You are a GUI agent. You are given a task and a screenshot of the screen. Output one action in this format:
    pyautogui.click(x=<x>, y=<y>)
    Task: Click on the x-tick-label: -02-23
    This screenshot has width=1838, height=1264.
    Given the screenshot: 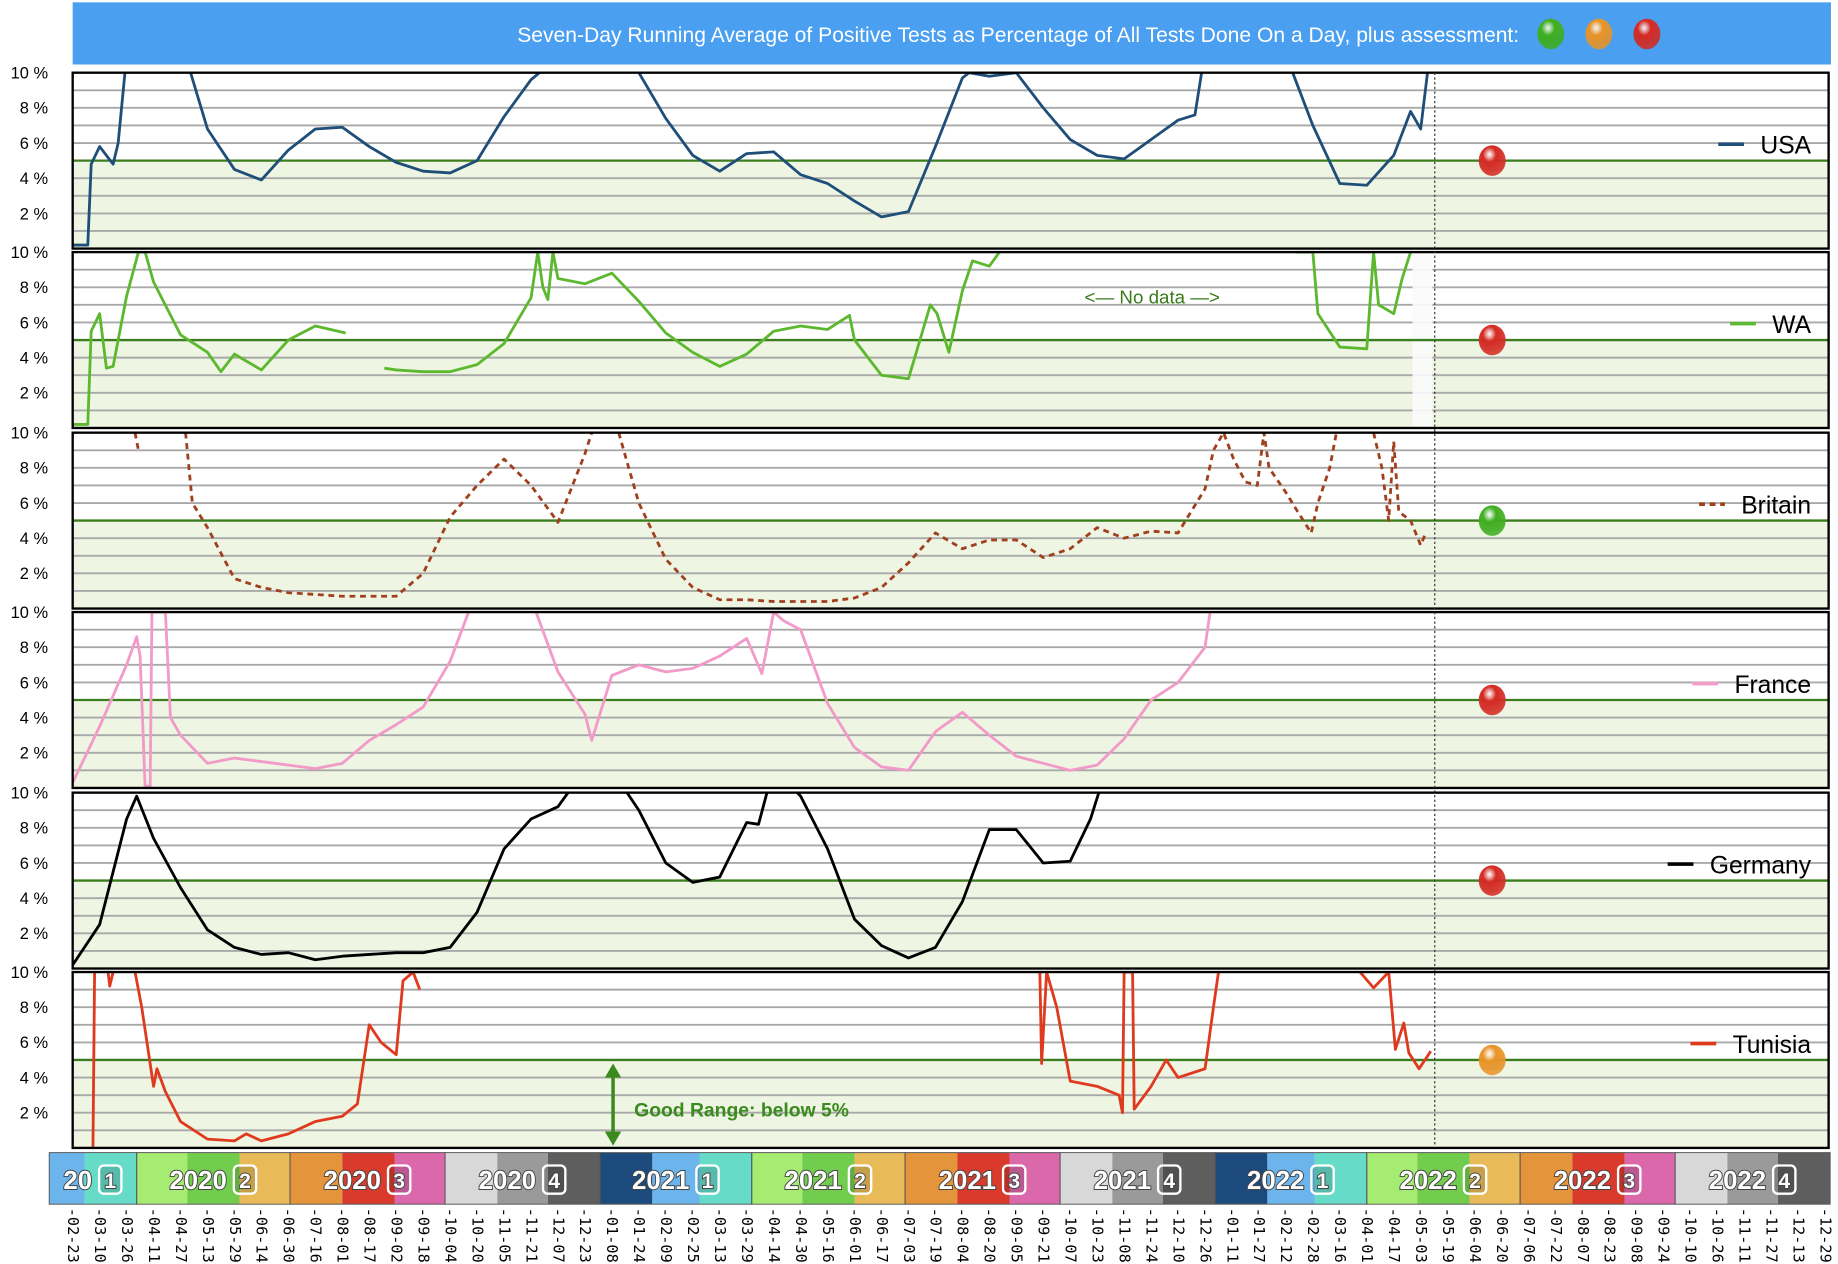 What is the action you would take?
    pyautogui.click(x=73, y=1235)
    